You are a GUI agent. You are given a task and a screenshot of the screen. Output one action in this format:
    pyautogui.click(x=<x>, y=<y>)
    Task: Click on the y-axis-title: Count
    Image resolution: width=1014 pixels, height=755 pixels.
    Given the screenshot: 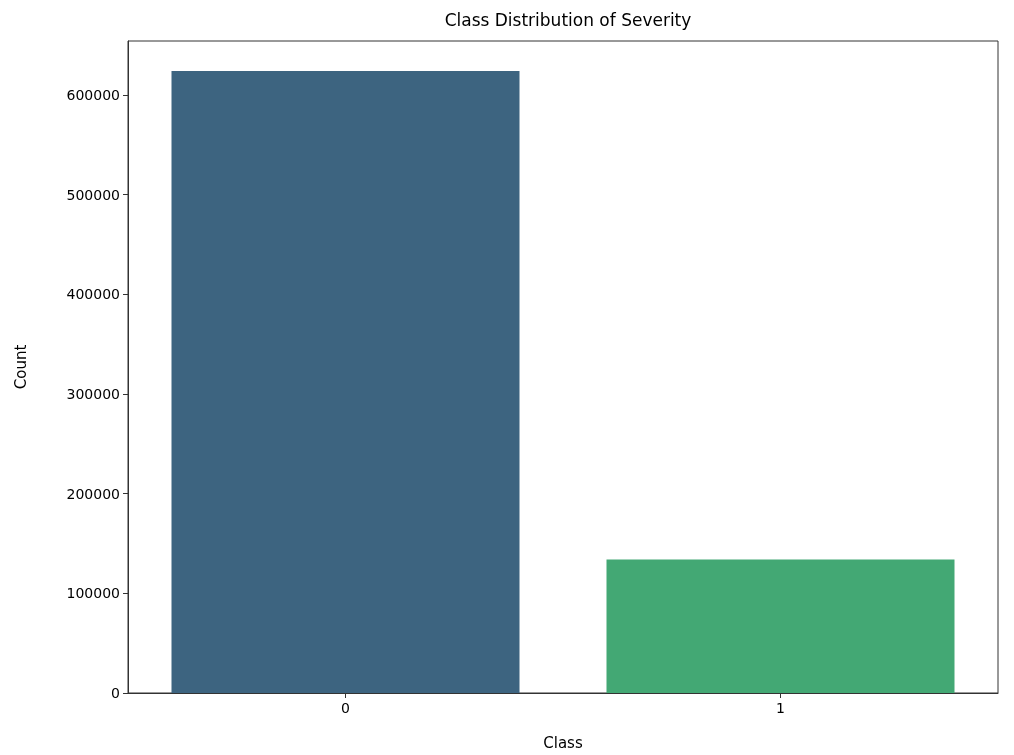 What is the action you would take?
    pyautogui.click(x=20, y=367)
    